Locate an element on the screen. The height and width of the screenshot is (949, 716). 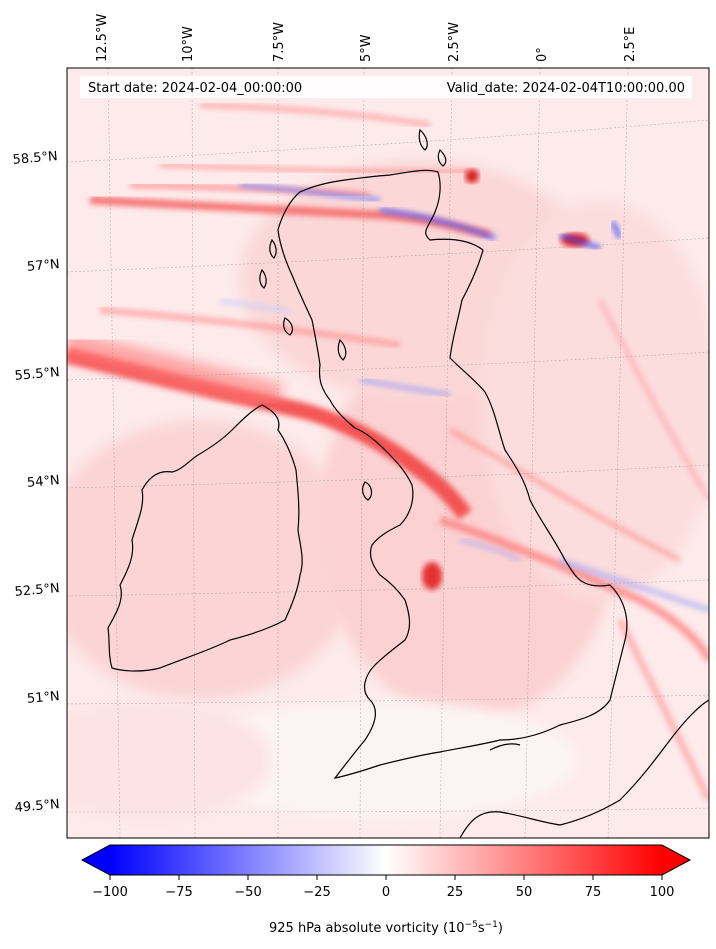
lon-label-12-5w: 12.5°W is located at coordinates (102, 38).